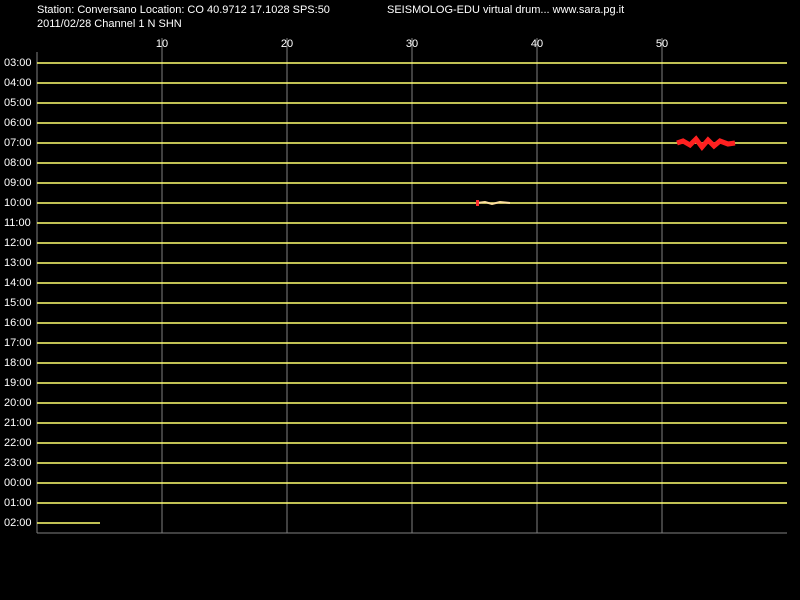  I want to click on hour-label: 03:00, so click(18, 63).